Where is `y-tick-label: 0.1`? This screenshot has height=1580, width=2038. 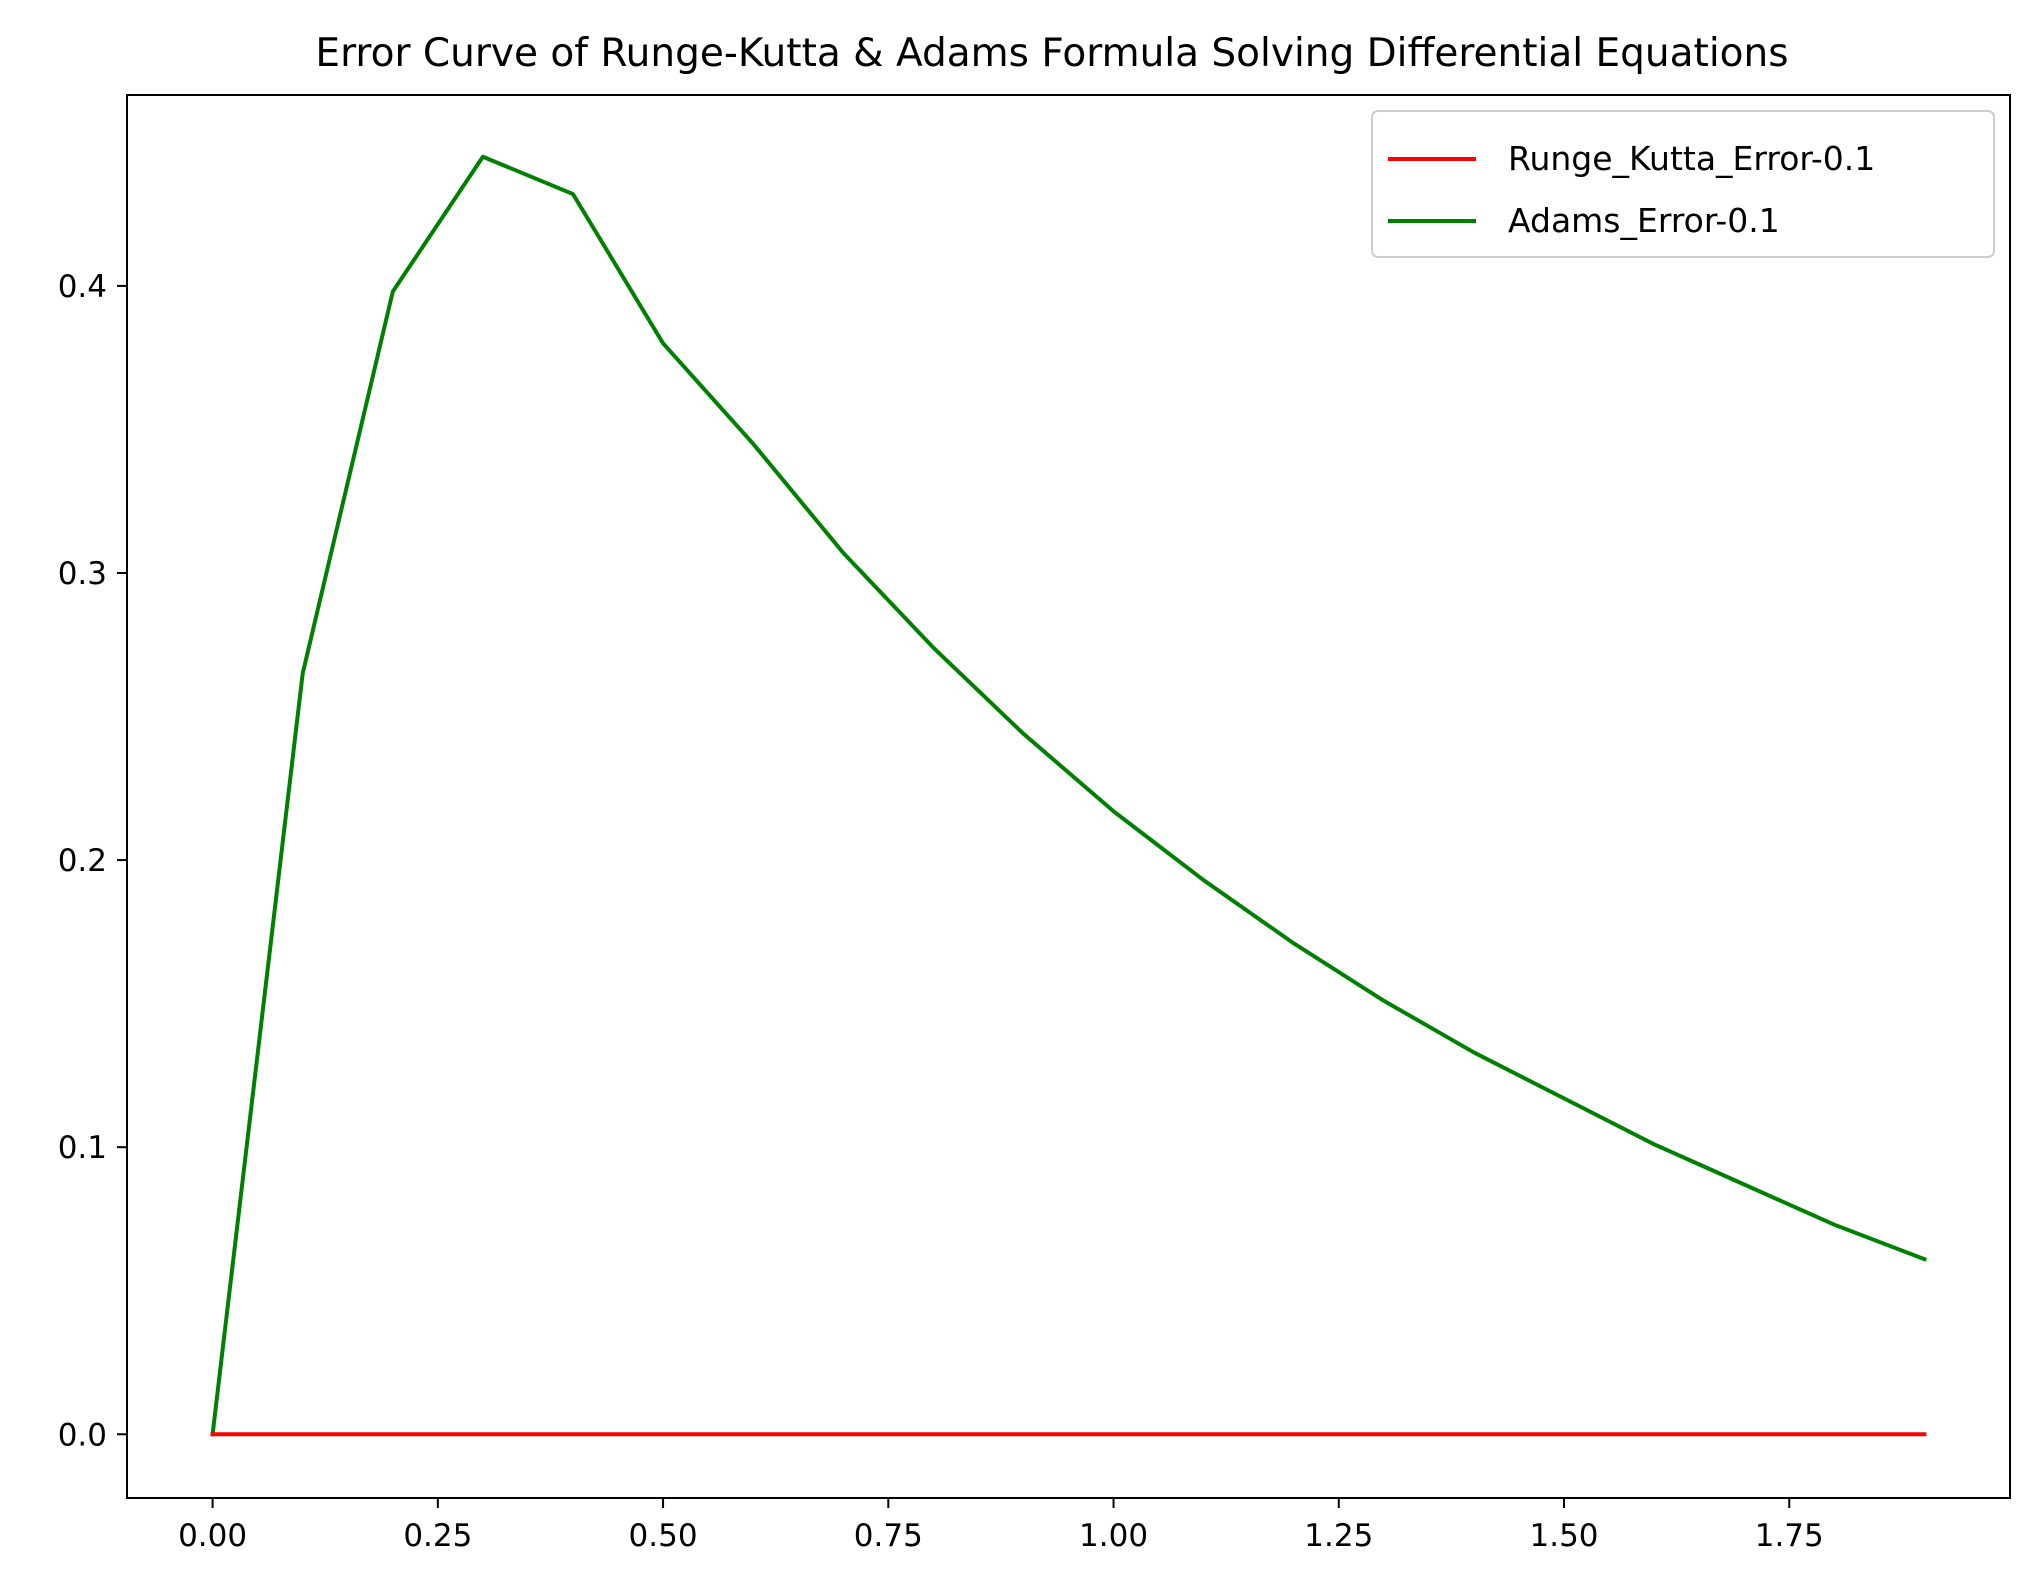 y-tick-label: 0.1 is located at coordinates (82, 1148).